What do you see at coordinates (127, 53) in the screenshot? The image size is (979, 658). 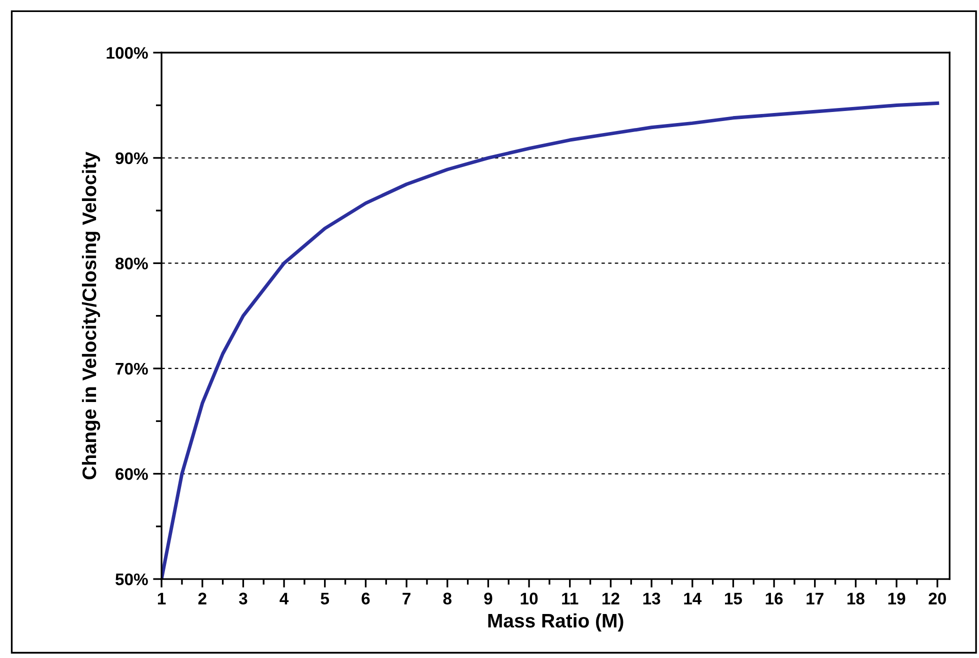 I see `y-tick-label: 100%` at bounding box center [127, 53].